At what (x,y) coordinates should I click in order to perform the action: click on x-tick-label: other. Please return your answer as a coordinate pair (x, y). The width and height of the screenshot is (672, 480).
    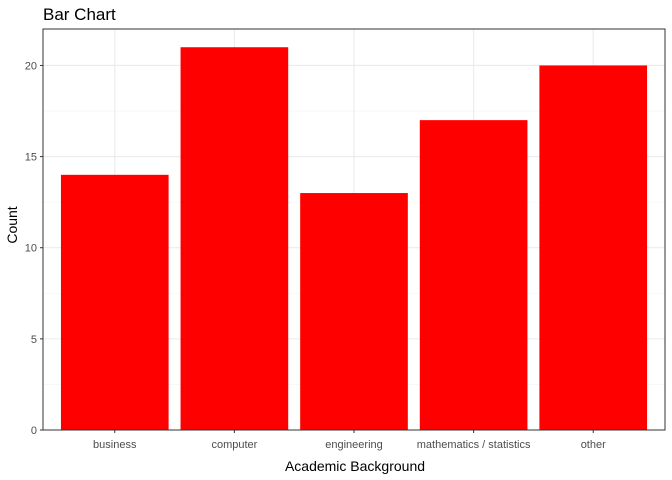
    Looking at the image, I should click on (593, 445).